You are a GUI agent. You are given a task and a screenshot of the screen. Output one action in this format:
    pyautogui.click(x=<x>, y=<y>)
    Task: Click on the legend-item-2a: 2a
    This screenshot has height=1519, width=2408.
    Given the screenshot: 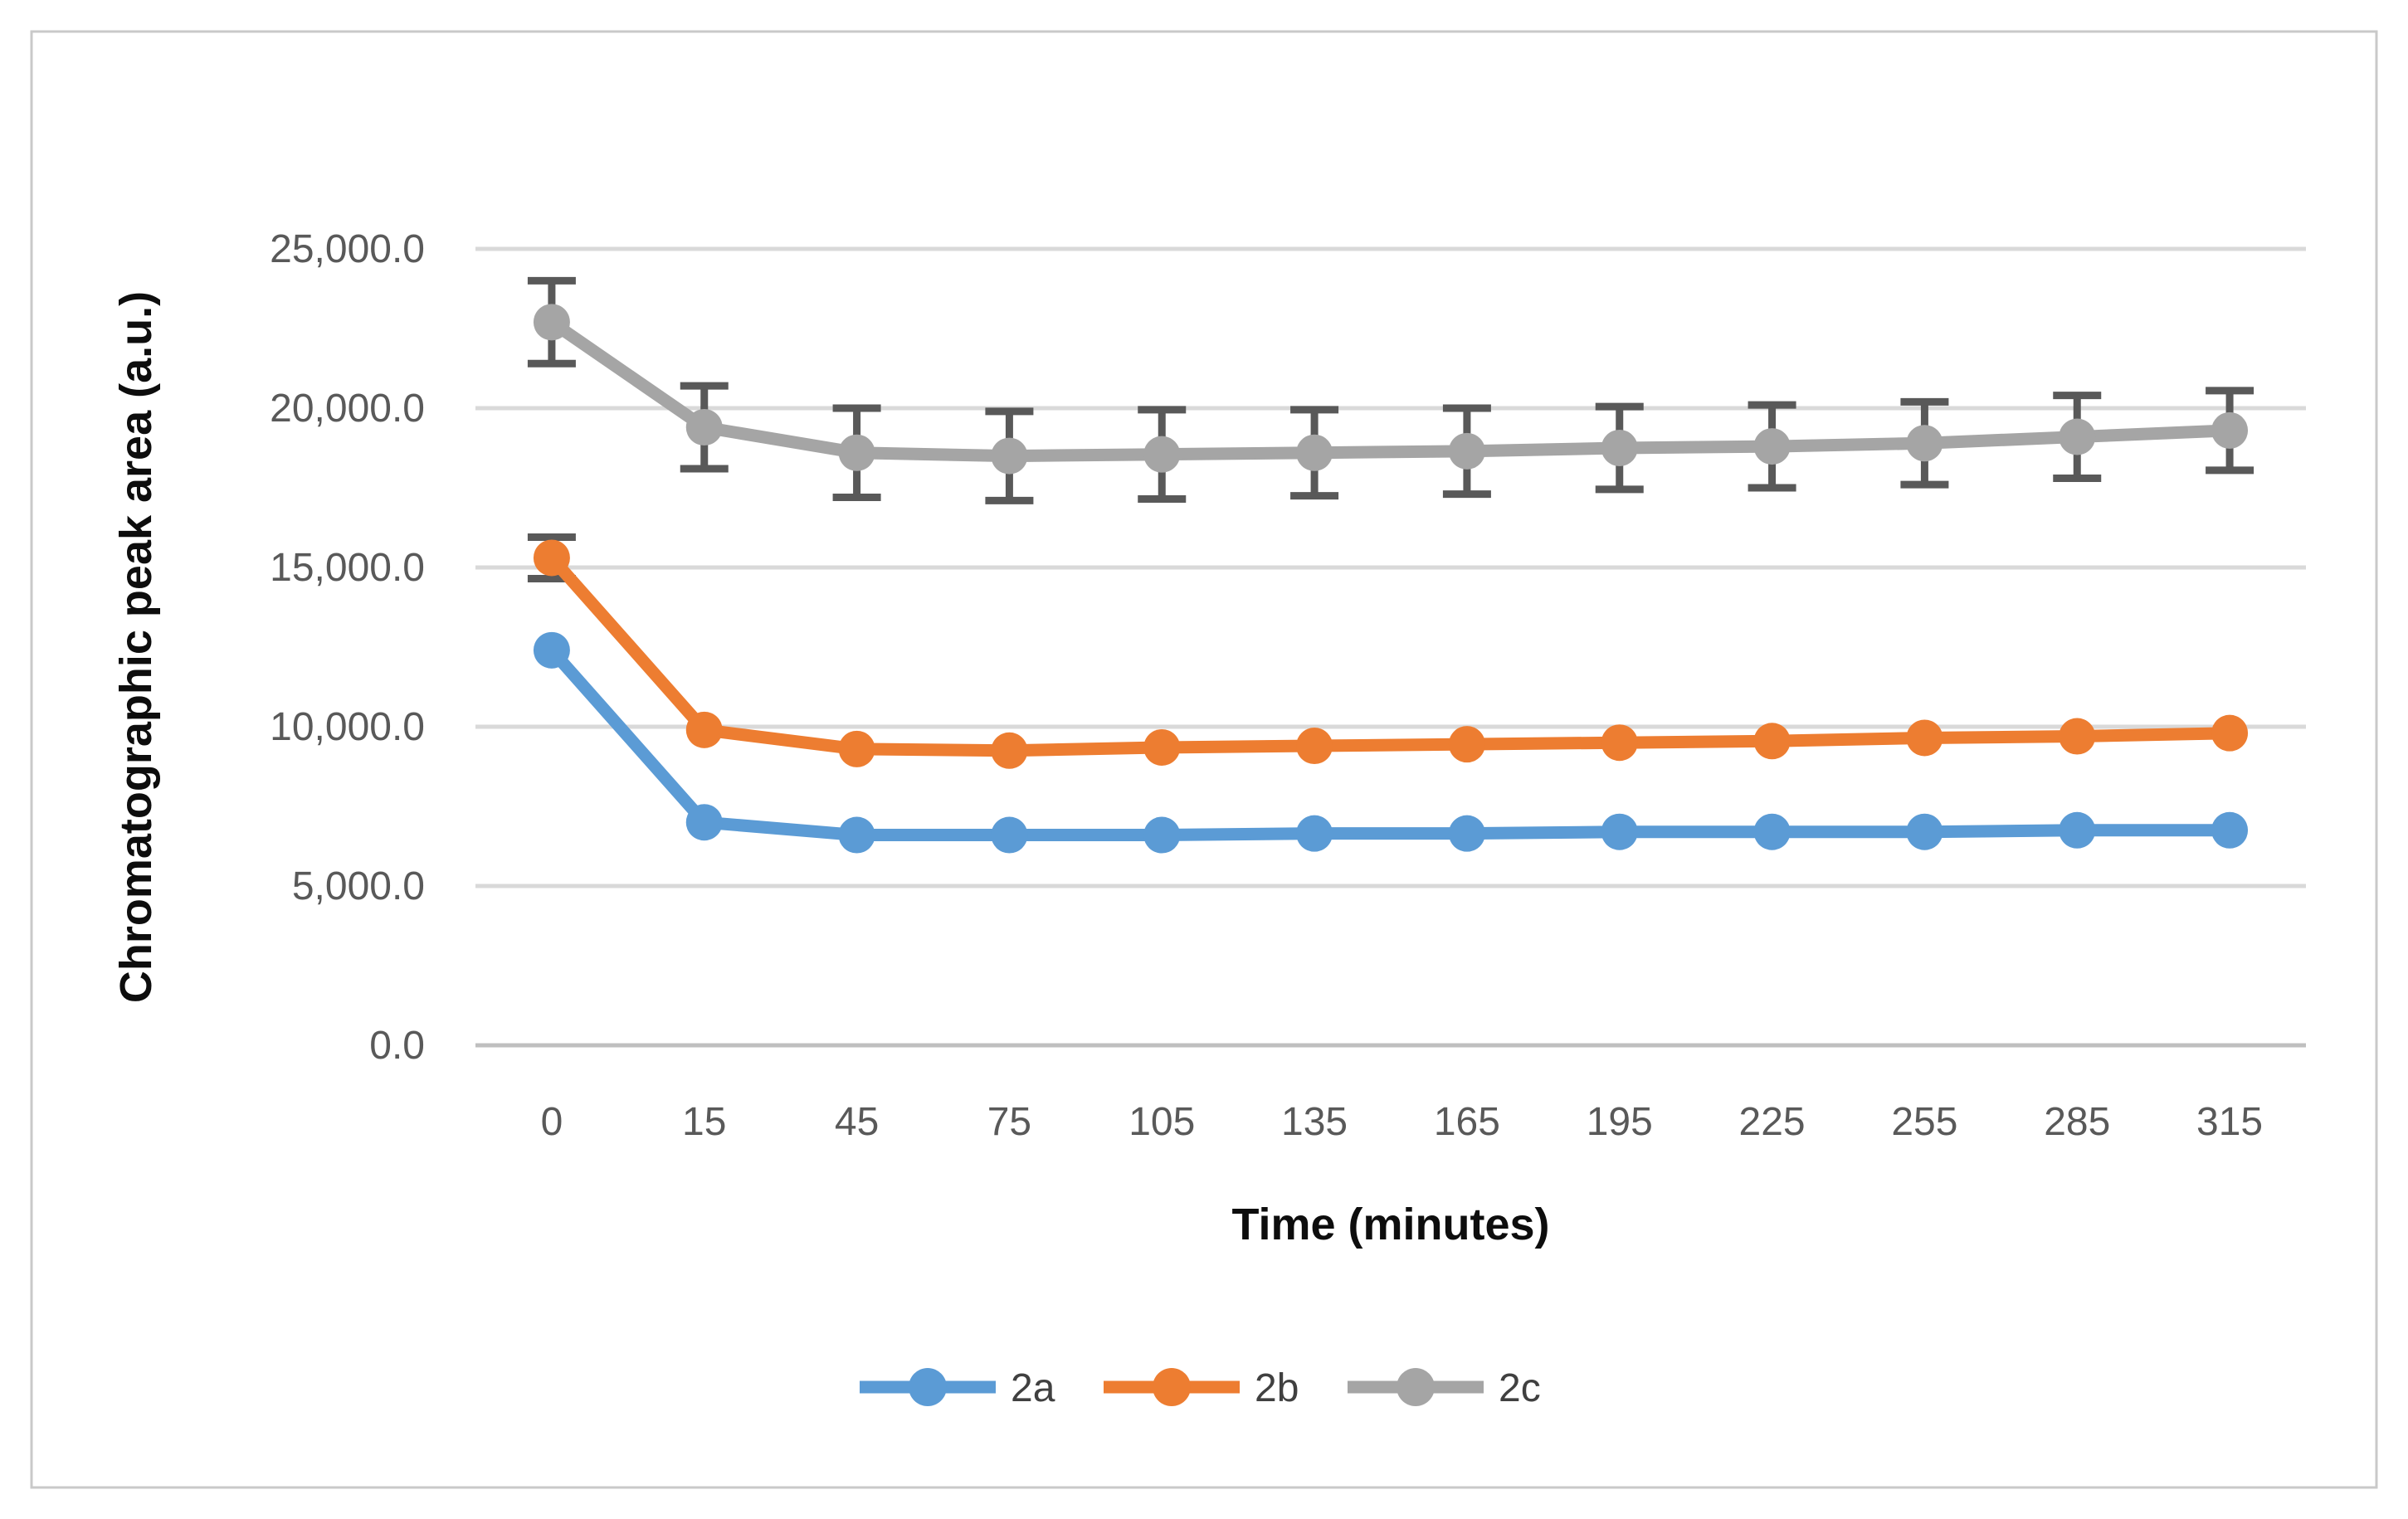 What is the action you would take?
    pyautogui.click(x=957, y=1388)
    